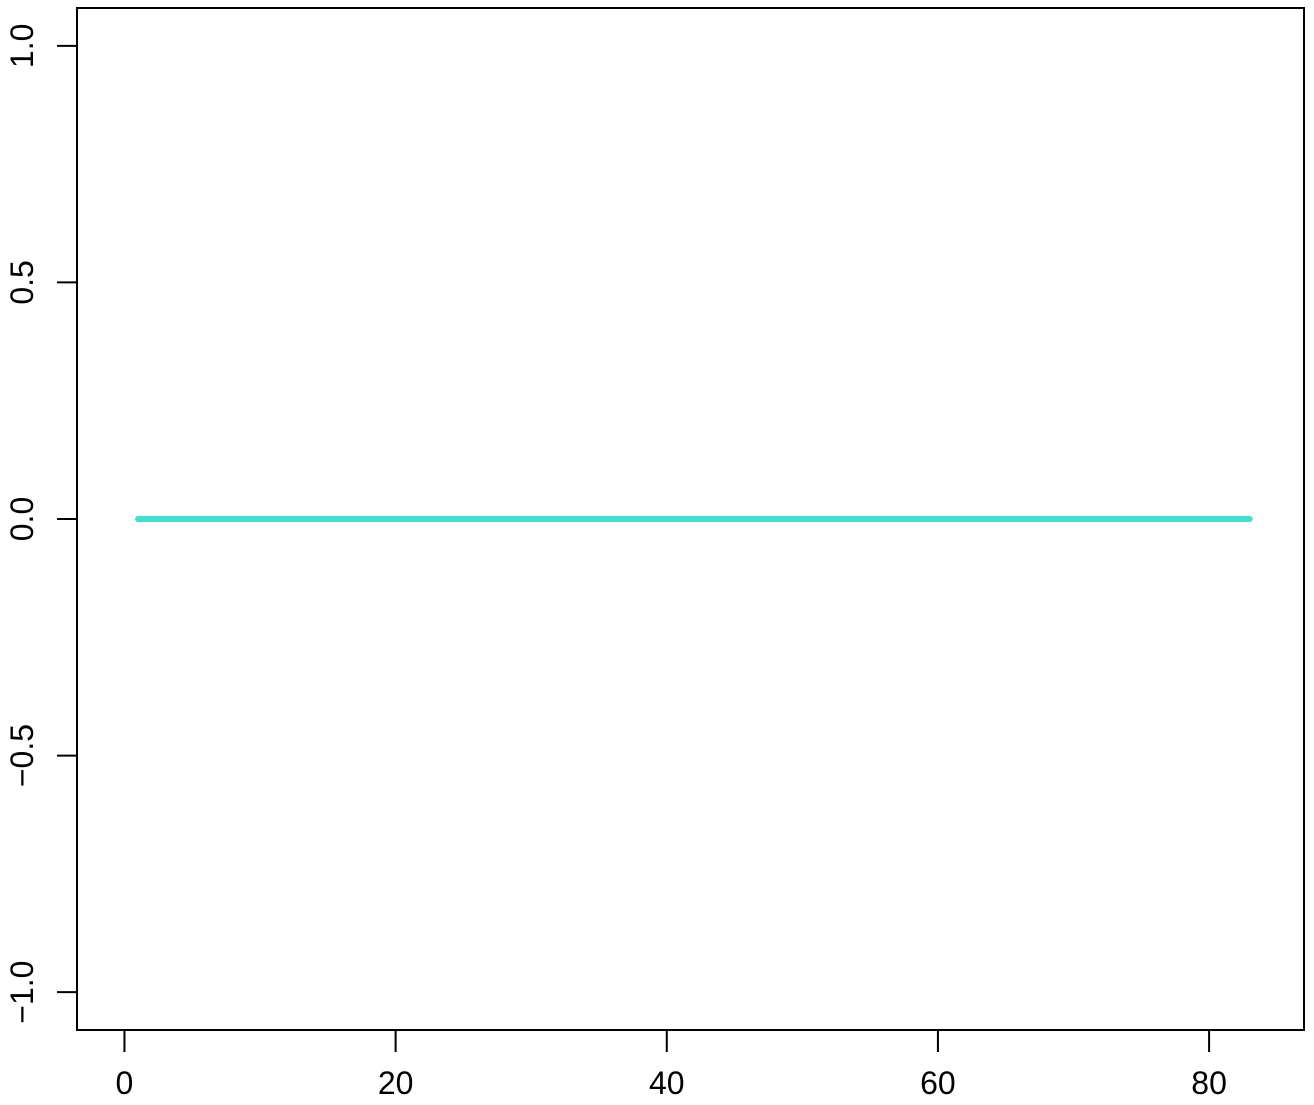 The width and height of the screenshot is (1314, 1105). What do you see at coordinates (125, 1083) in the screenshot?
I see `x-tick-label: 0` at bounding box center [125, 1083].